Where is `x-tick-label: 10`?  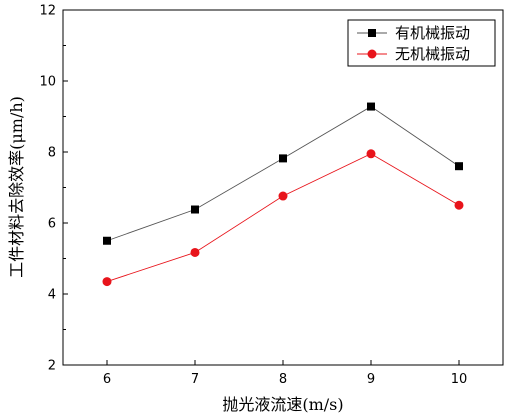
x-tick-label: 10 is located at coordinates (459, 379).